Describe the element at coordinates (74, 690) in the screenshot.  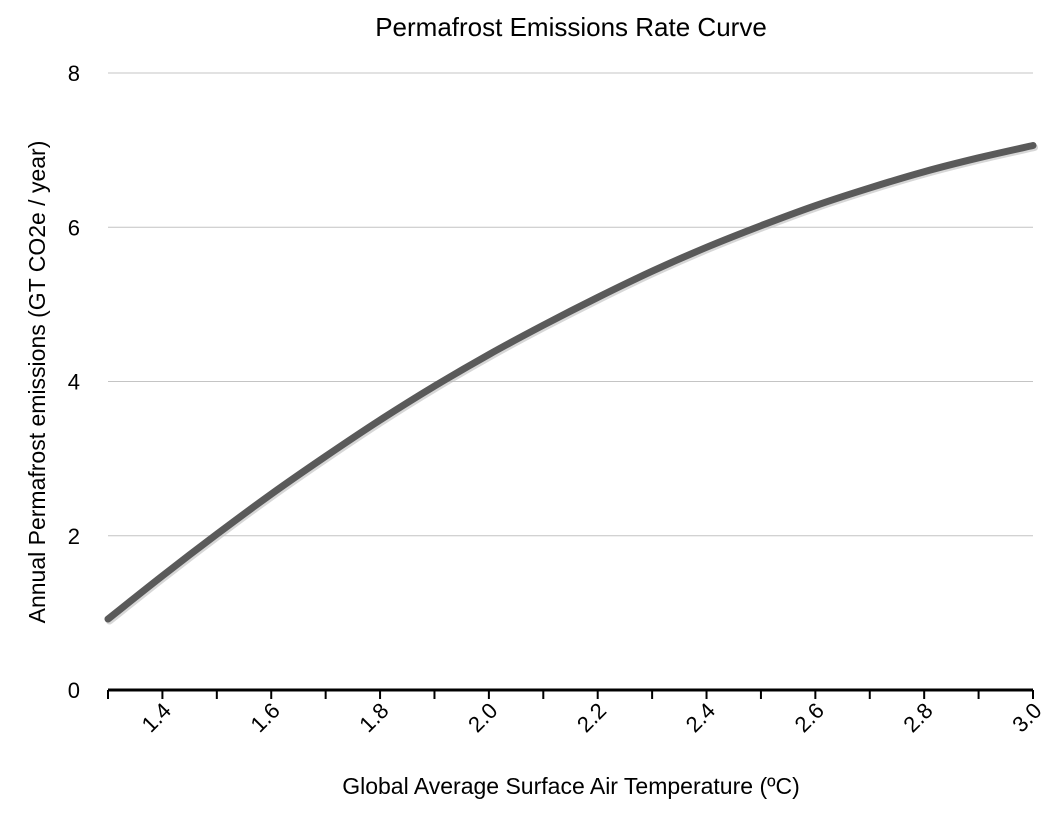
I see `y-tick-label: 0` at that location.